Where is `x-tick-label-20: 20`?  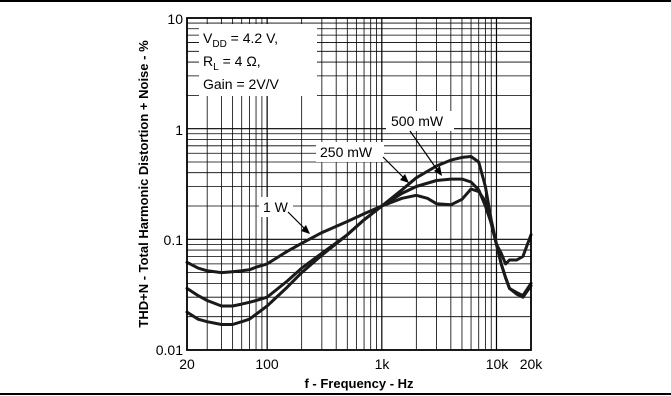
x-tick-label-20: 20 is located at coordinates (187, 364).